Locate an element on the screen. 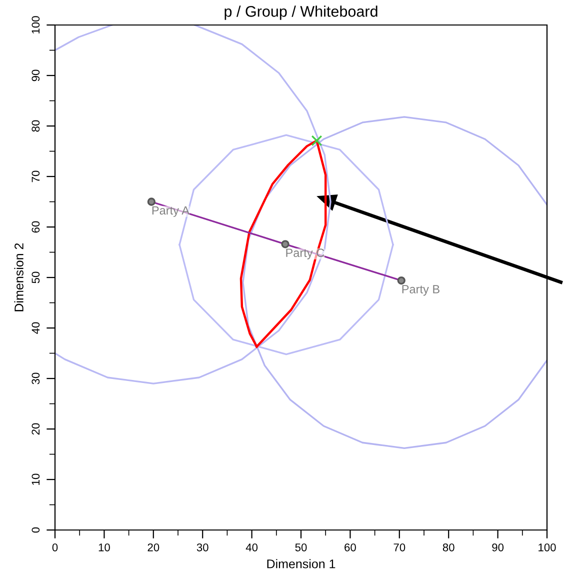  annotation: Party B is located at coordinates (421, 290).